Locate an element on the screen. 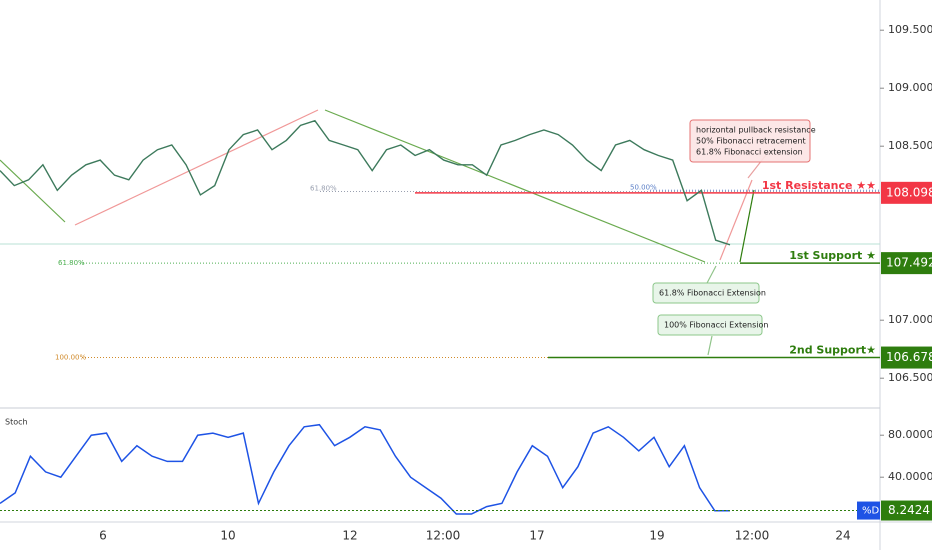 This screenshot has width=932, height=550. x-tick-label: 17 is located at coordinates (536, 536).